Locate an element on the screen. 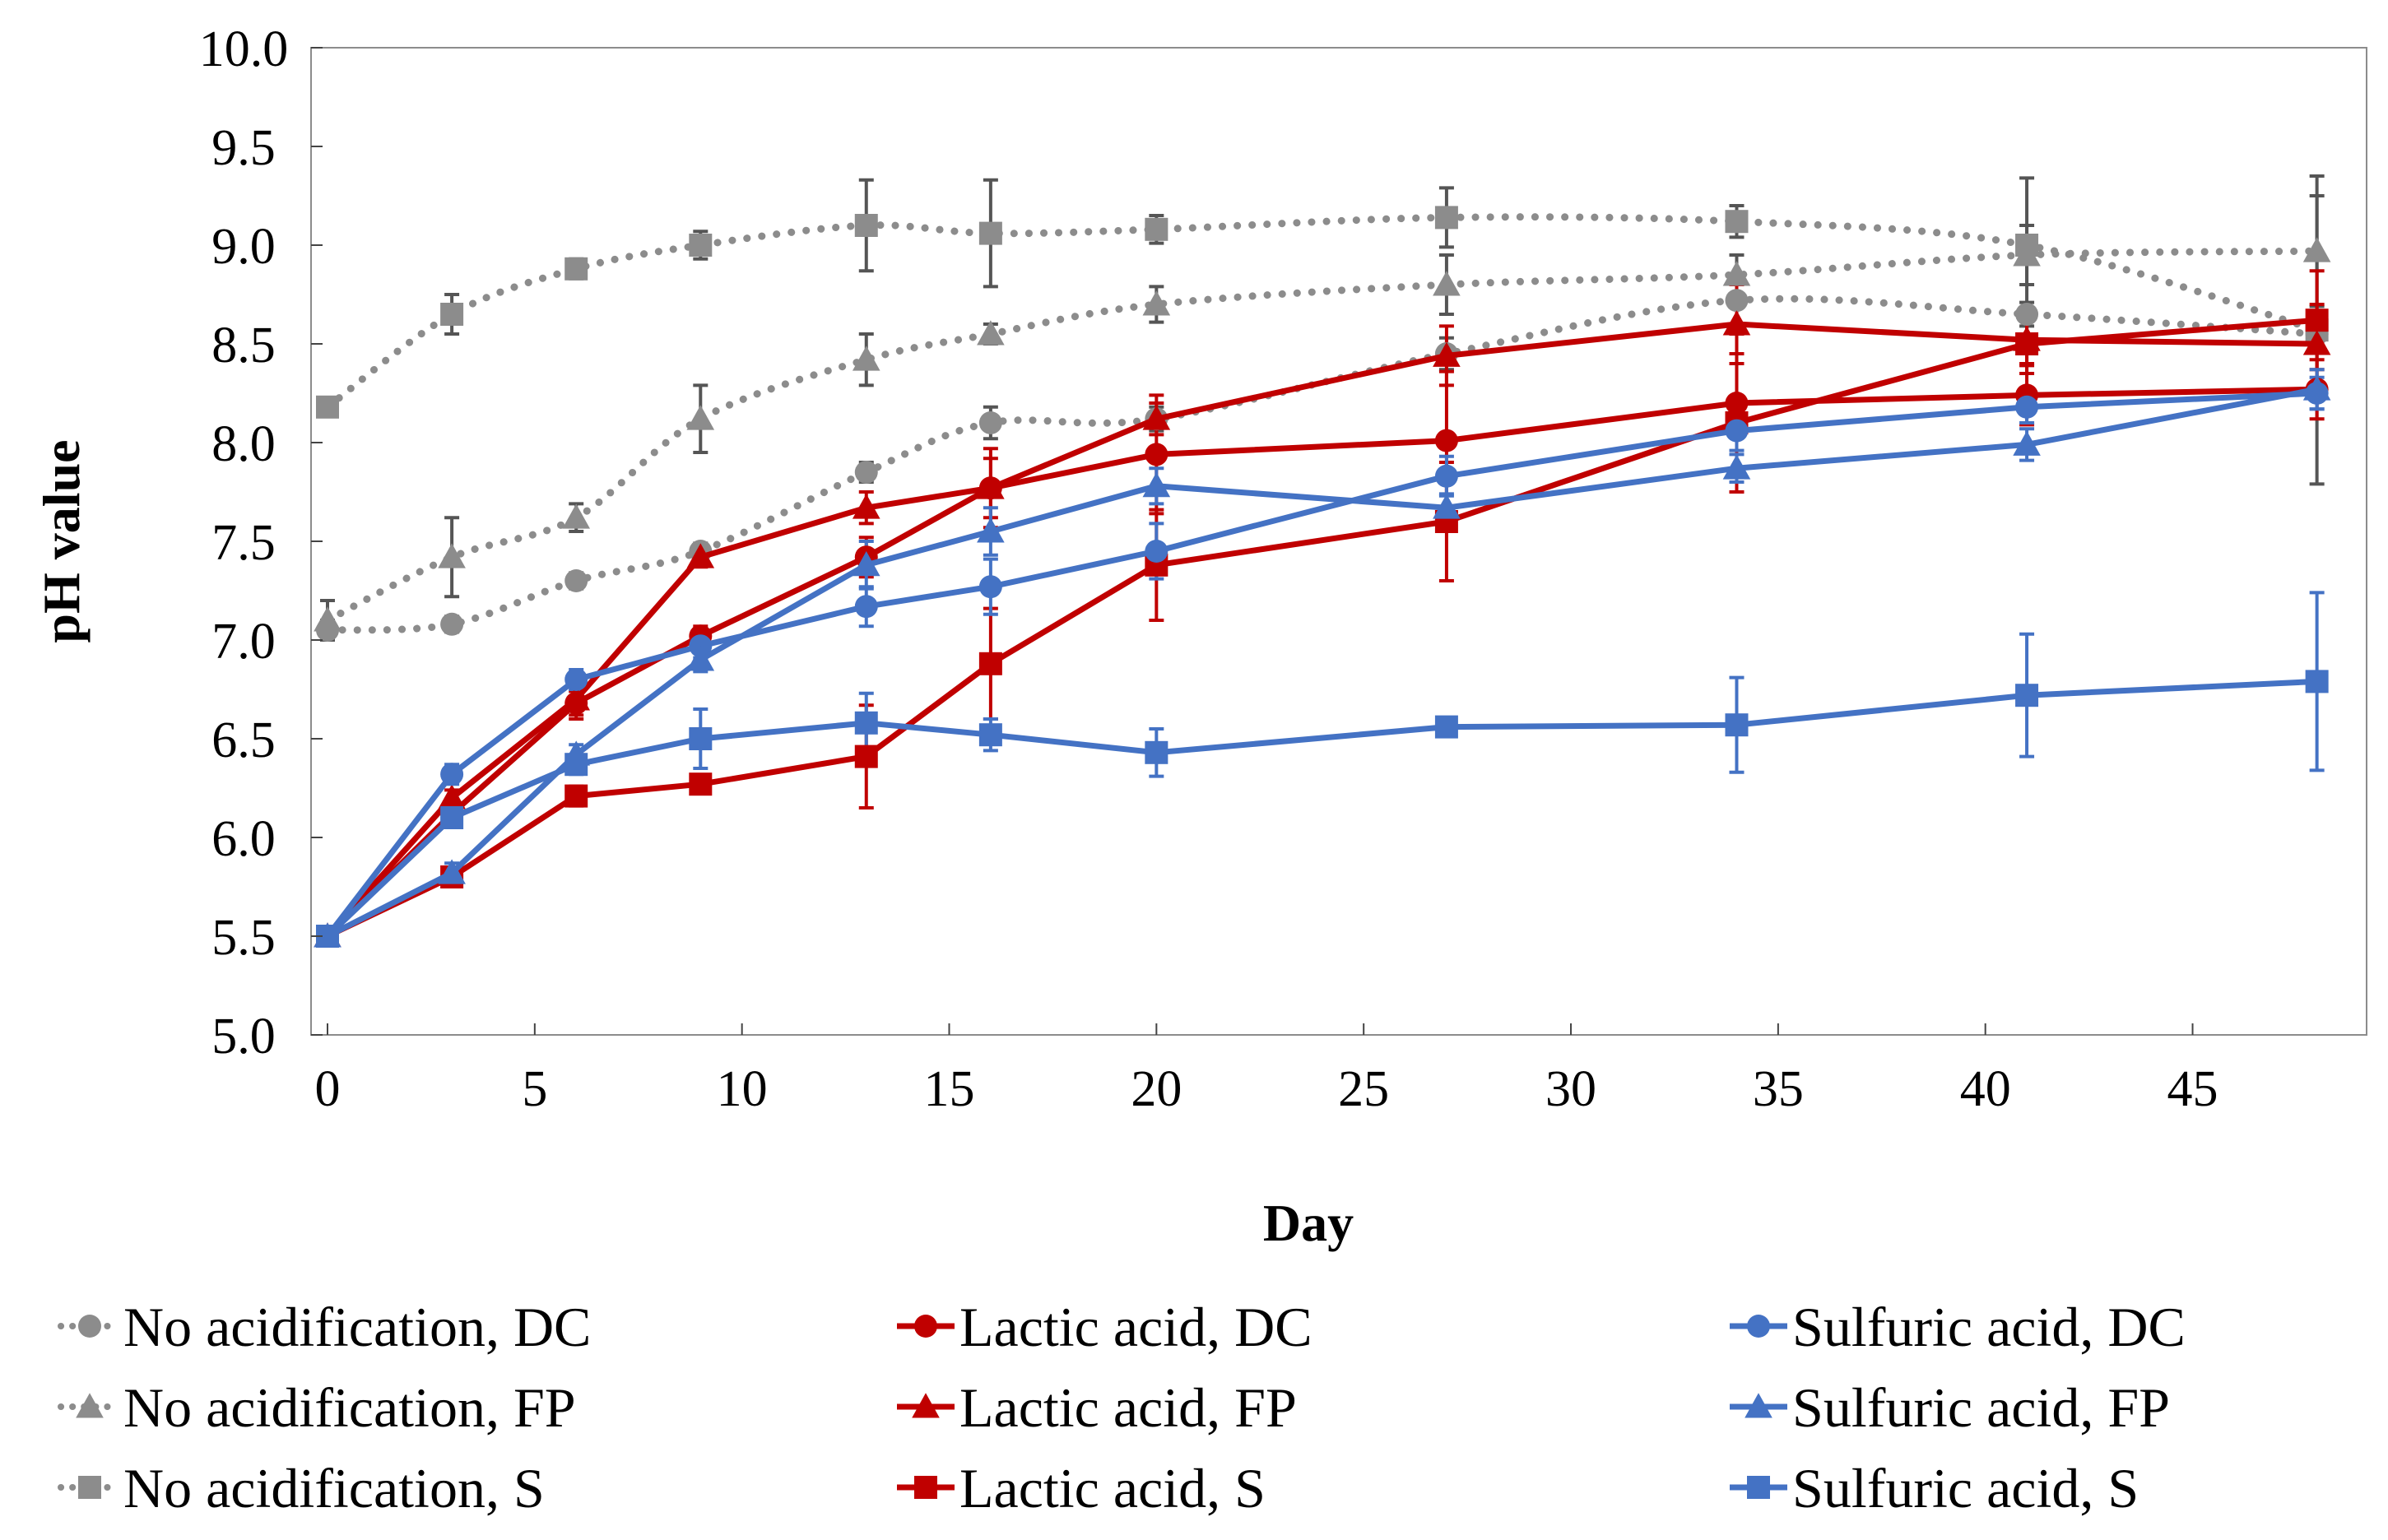 The height and width of the screenshot is (1540, 2388). x-axis-title: Day is located at coordinates (1308, 1223).